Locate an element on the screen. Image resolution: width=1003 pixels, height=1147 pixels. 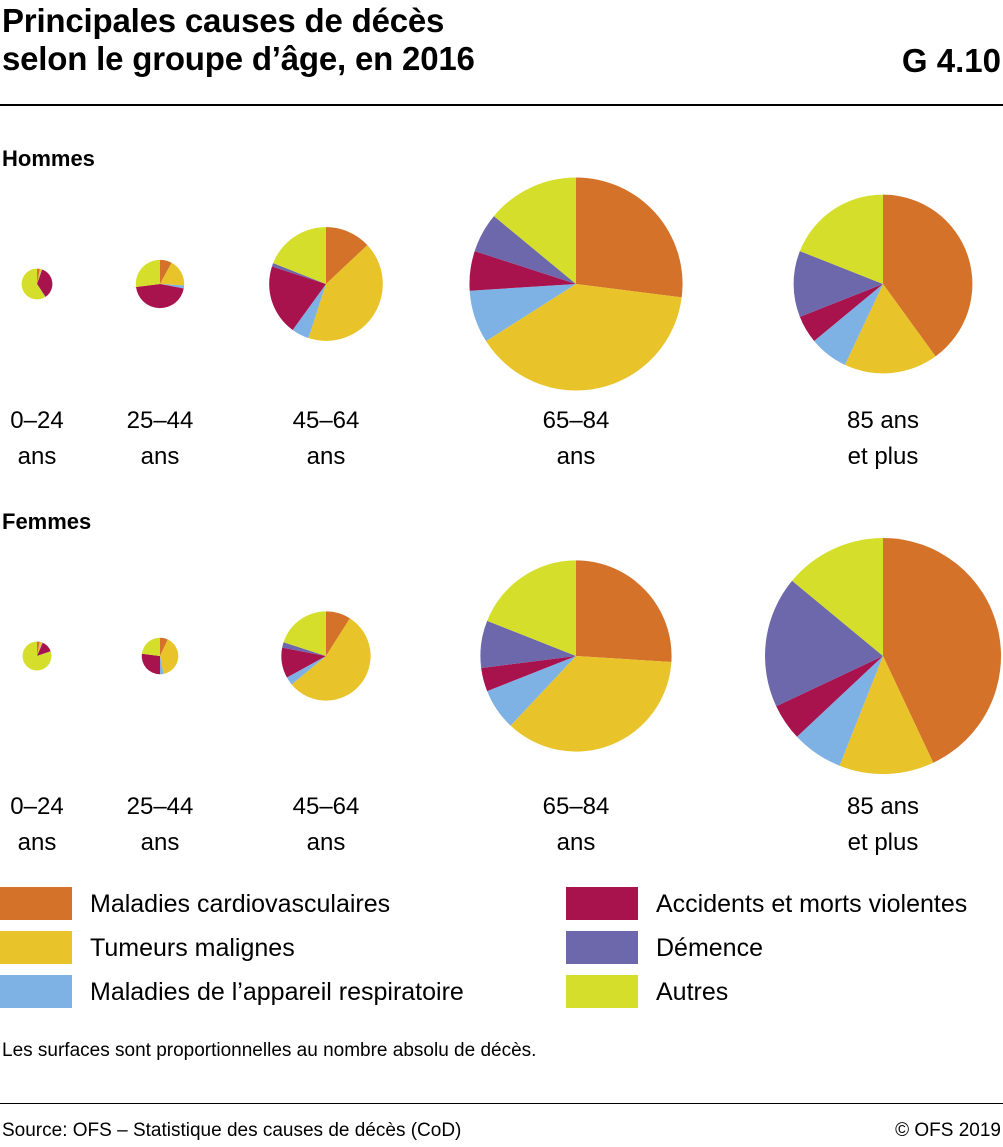
chart-code: G 4.10 is located at coordinates (951, 60).